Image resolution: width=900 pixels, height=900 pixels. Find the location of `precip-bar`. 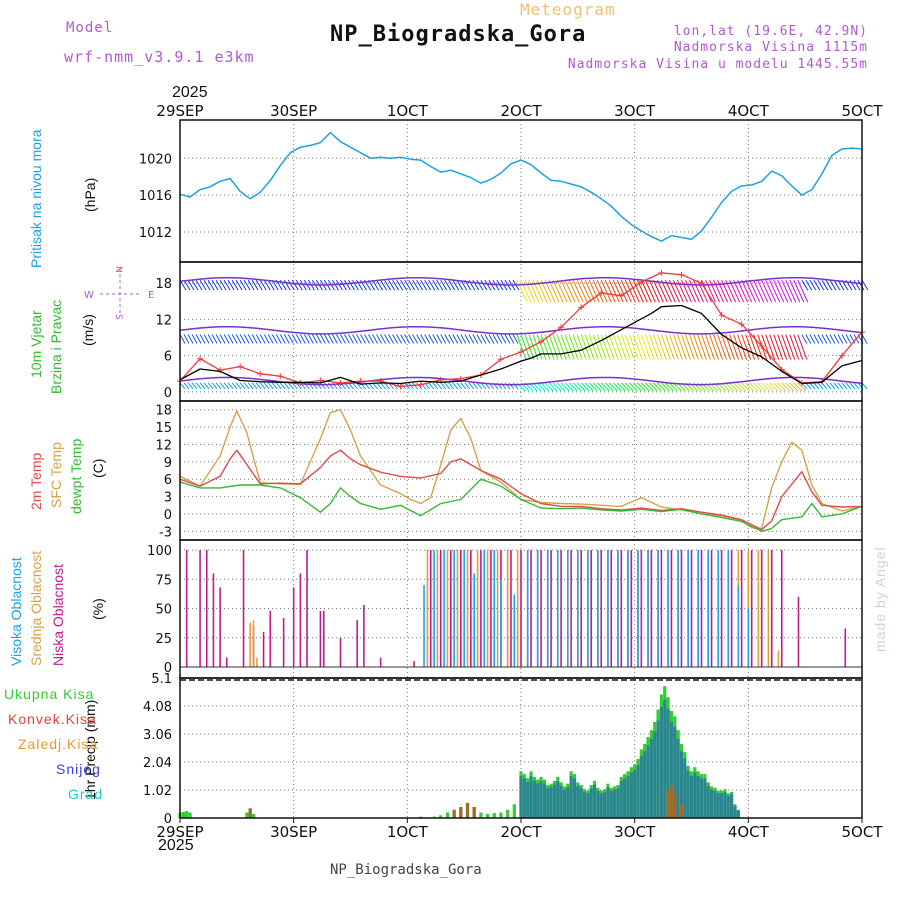

precip-bar is located at coordinates (247, 815).